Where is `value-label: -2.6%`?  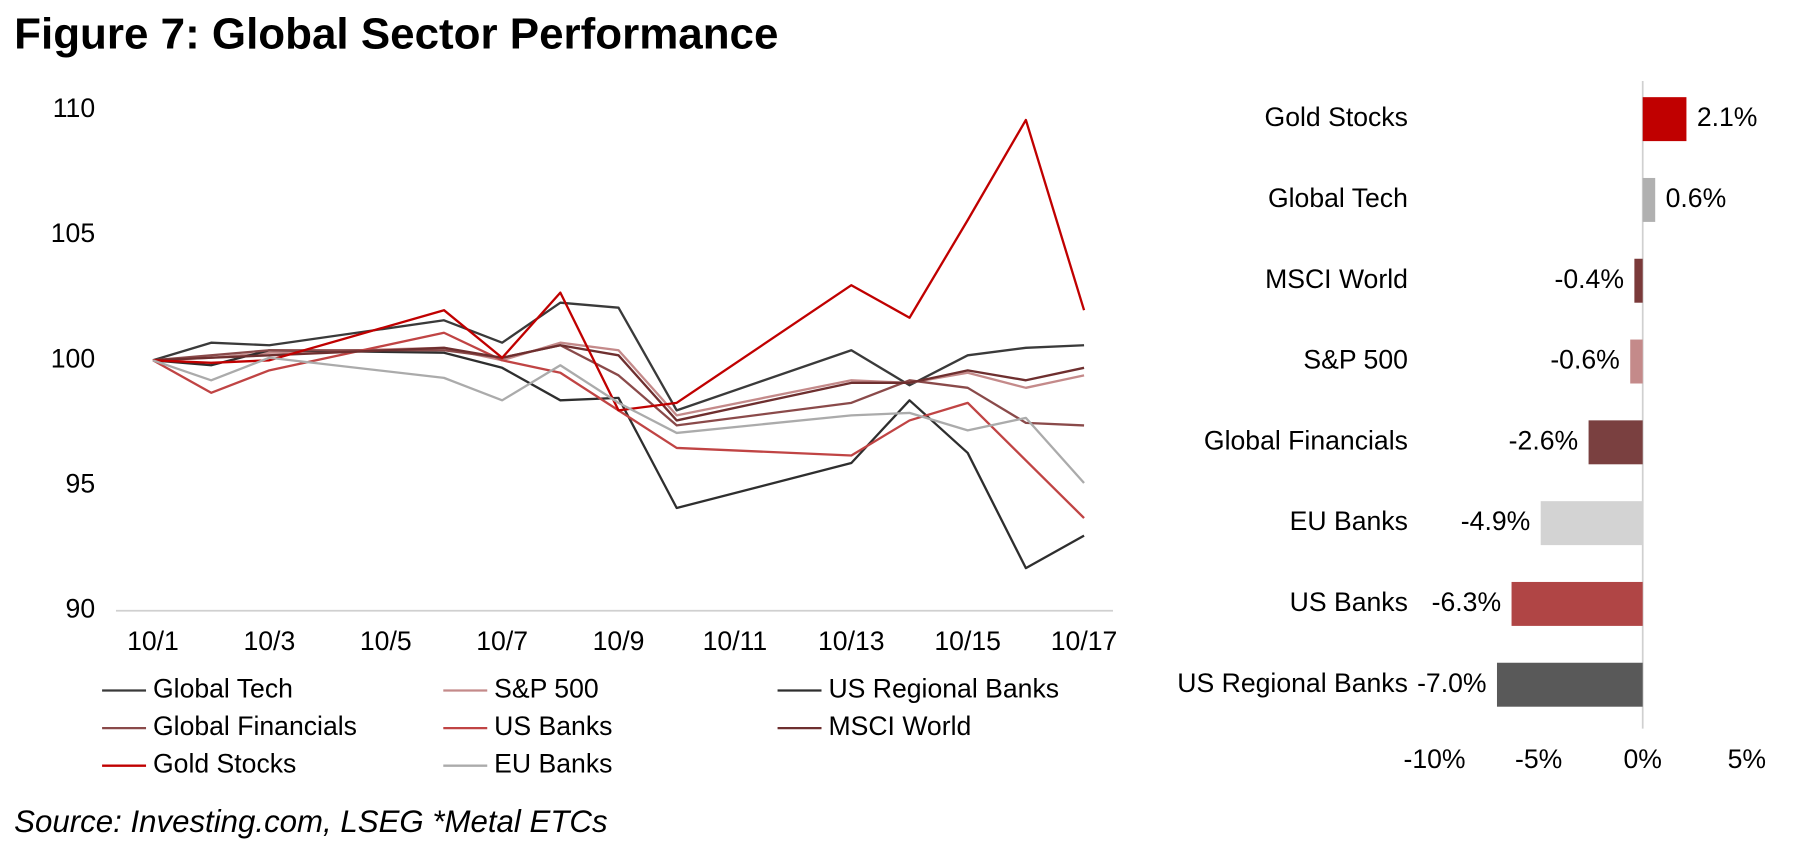
value-label: -2.6% is located at coordinates (1543, 440).